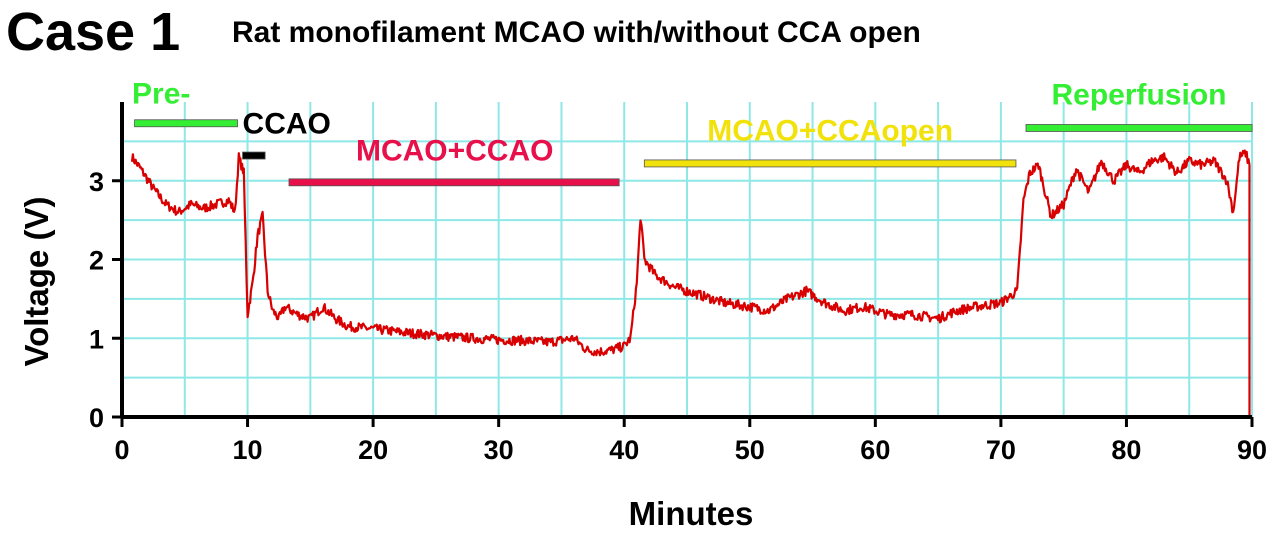 The image size is (1283, 543). Describe the element at coordinates (875, 450) in the screenshot. I see `x-tick-label: 60` at that location.